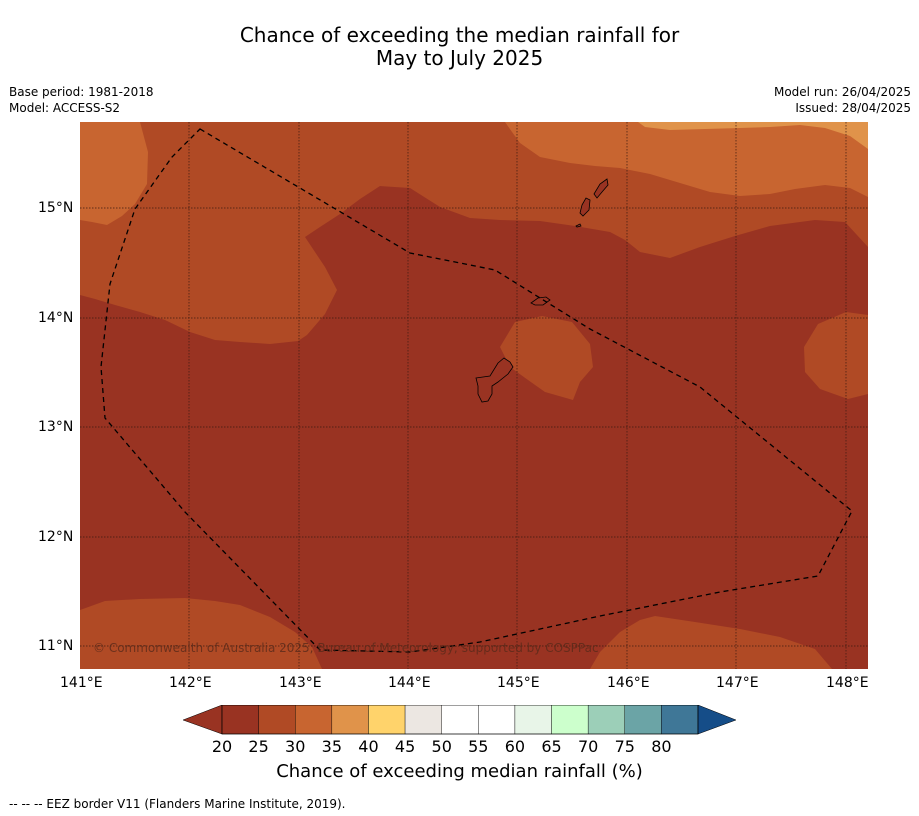 This screenshot has width=919, height=816. What do you see at coordinates (551, 746) in the screenshot?
I see `legend-tick-label: 65` at bounding box center [551, 746].